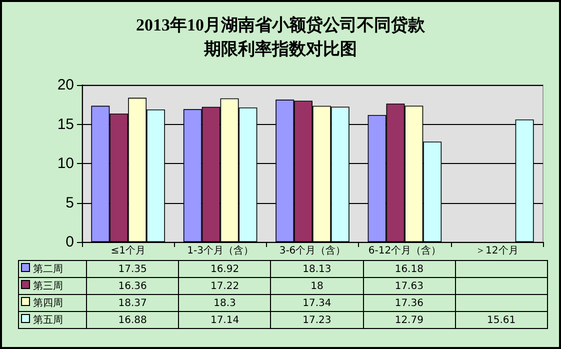  I want to click on data-label: 12.79, so click(409, 320).